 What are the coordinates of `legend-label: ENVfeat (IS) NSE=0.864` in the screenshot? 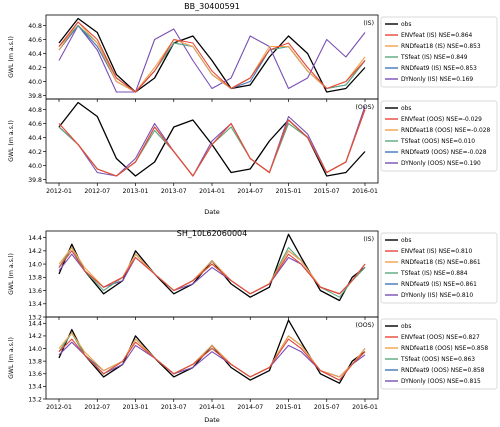 It's located at (437, 36).